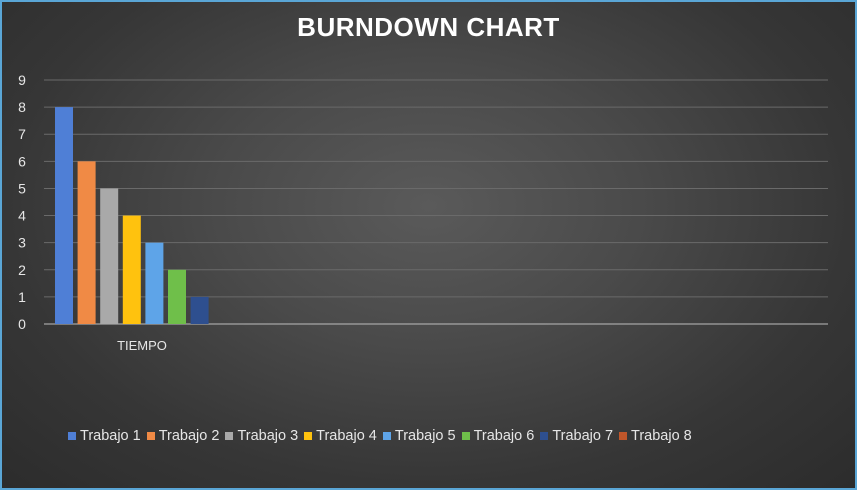  I want to click on y-tick-label: 9, so click(22, 80).